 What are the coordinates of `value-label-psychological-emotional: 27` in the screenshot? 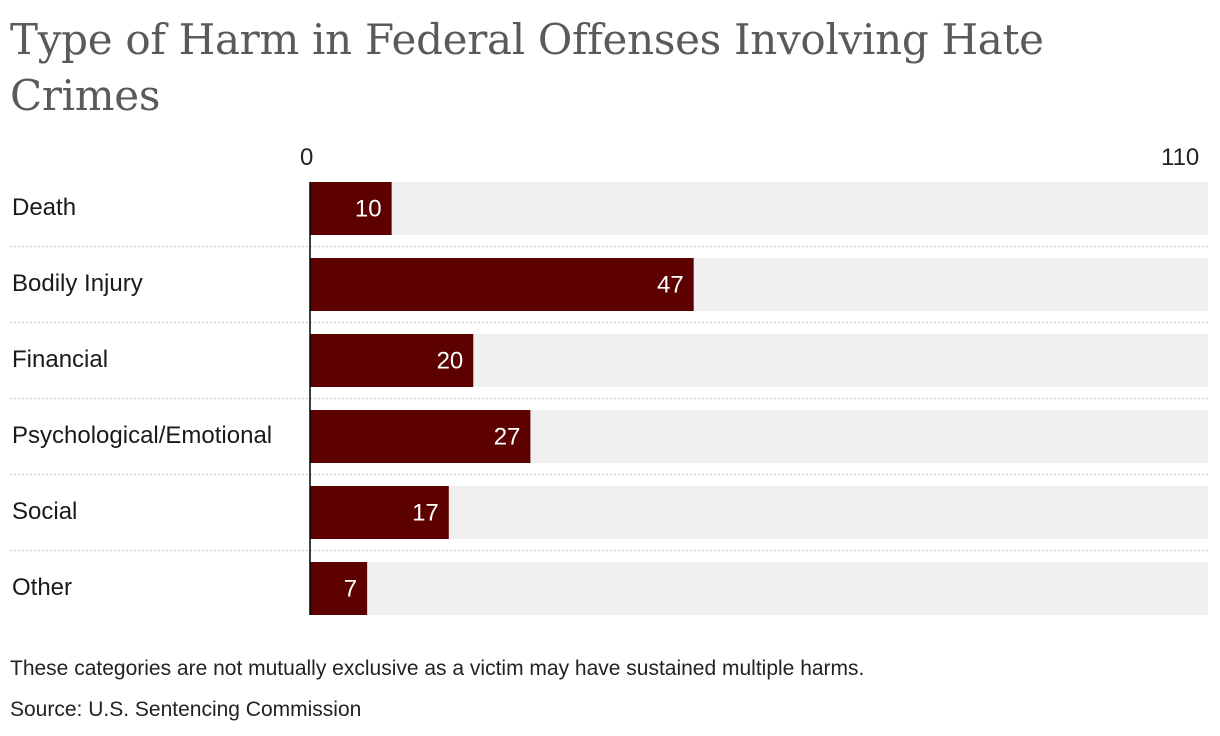 It's located at (507, 437).